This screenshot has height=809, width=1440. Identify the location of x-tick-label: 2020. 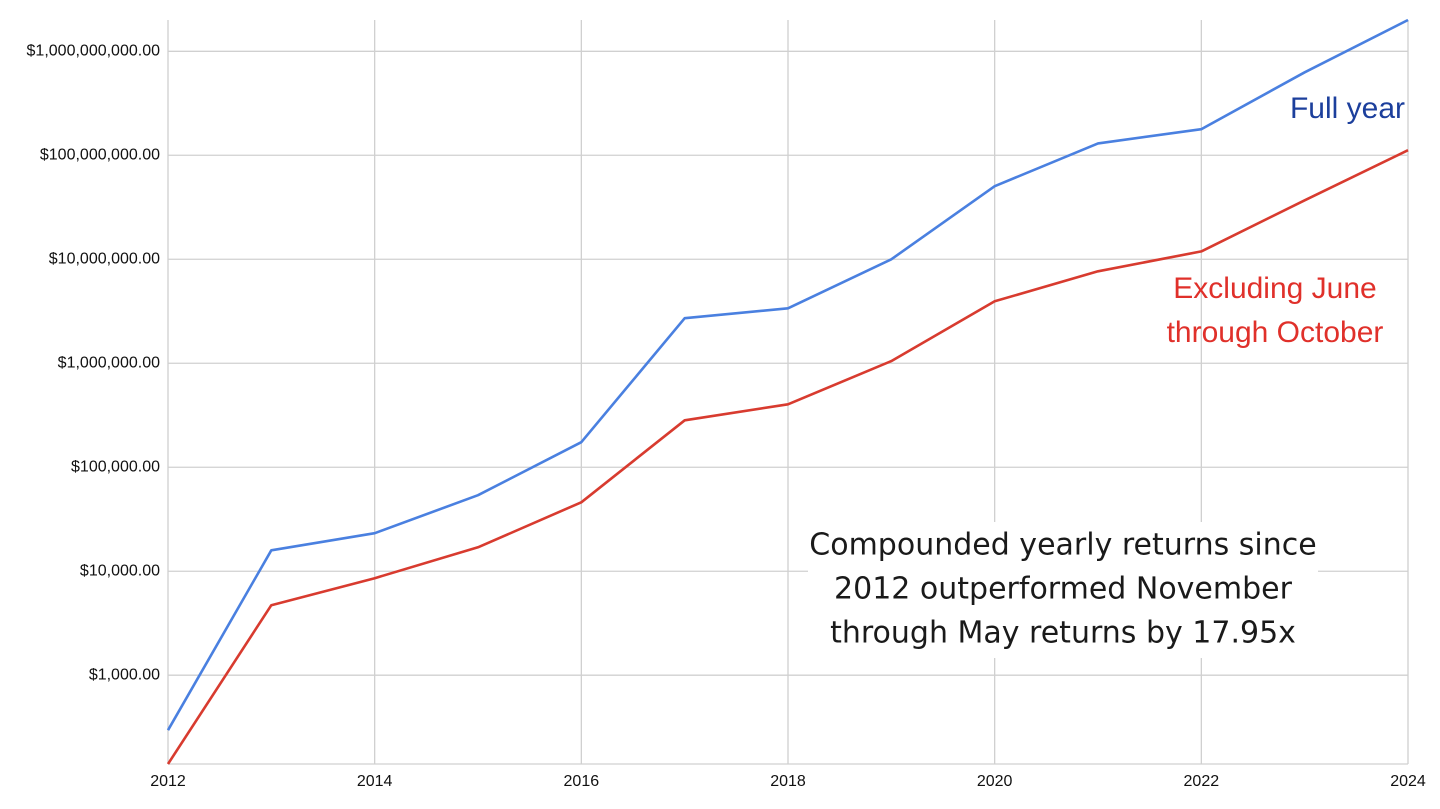
(995, 781).